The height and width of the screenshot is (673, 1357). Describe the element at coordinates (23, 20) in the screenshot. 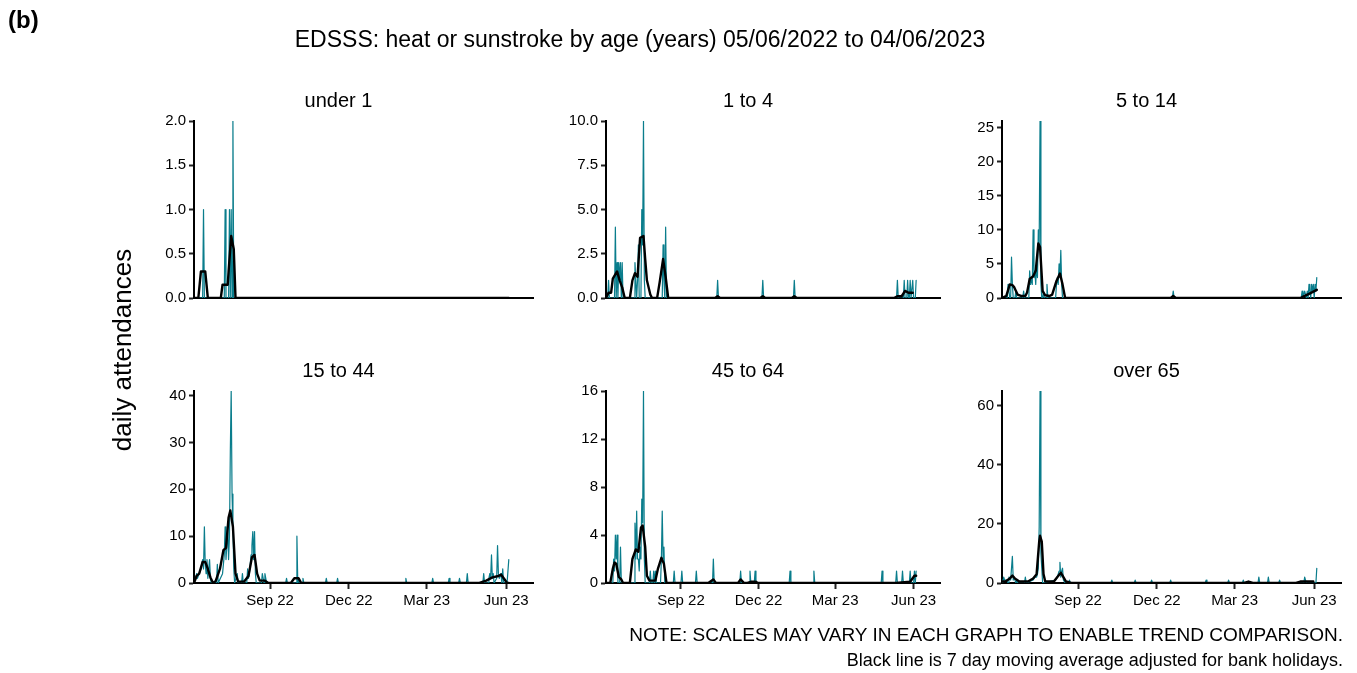

I see `text: (b)` at that location.